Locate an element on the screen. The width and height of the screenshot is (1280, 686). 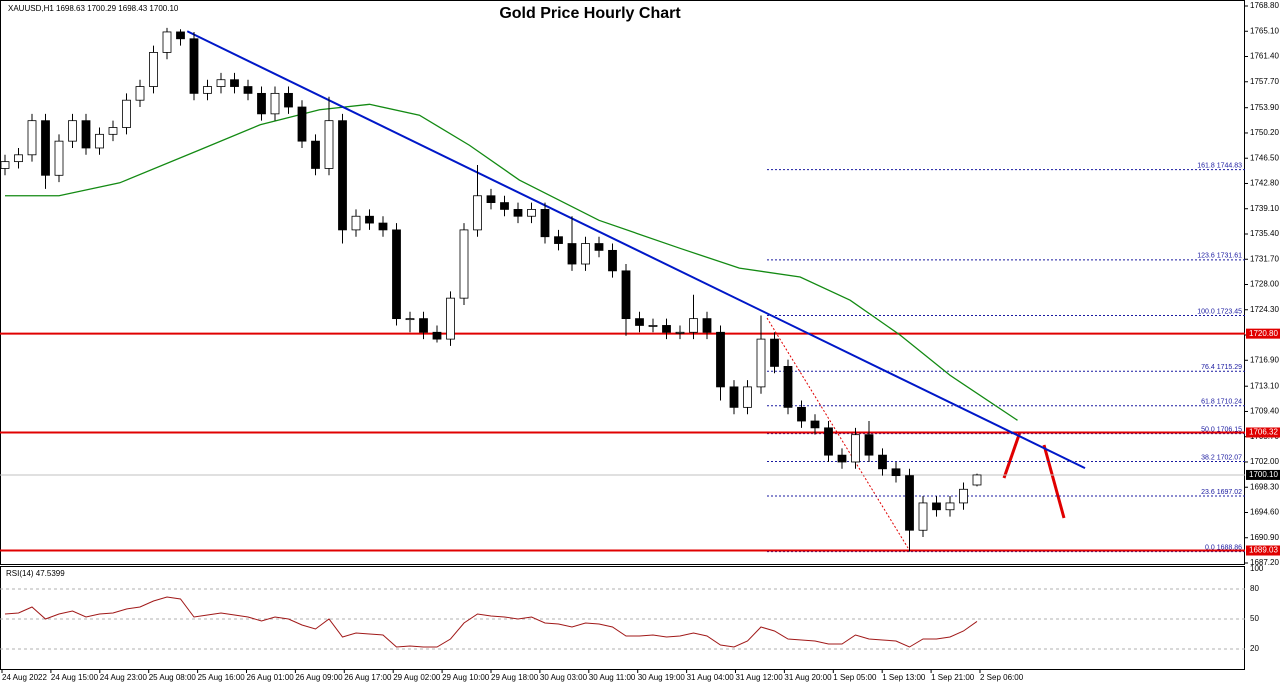
rsi-panel is located at coordinates (622, 618).